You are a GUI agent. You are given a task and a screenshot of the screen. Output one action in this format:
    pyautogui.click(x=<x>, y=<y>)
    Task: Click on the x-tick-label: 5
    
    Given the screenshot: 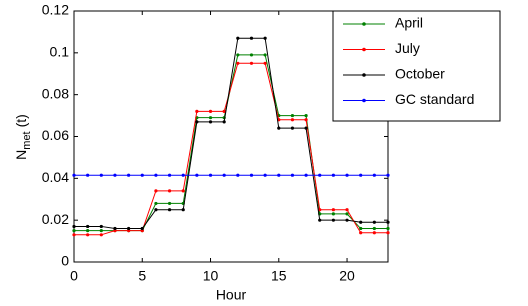 What is the action you would take?
    pyautogui.click(x=142, y=276)
    